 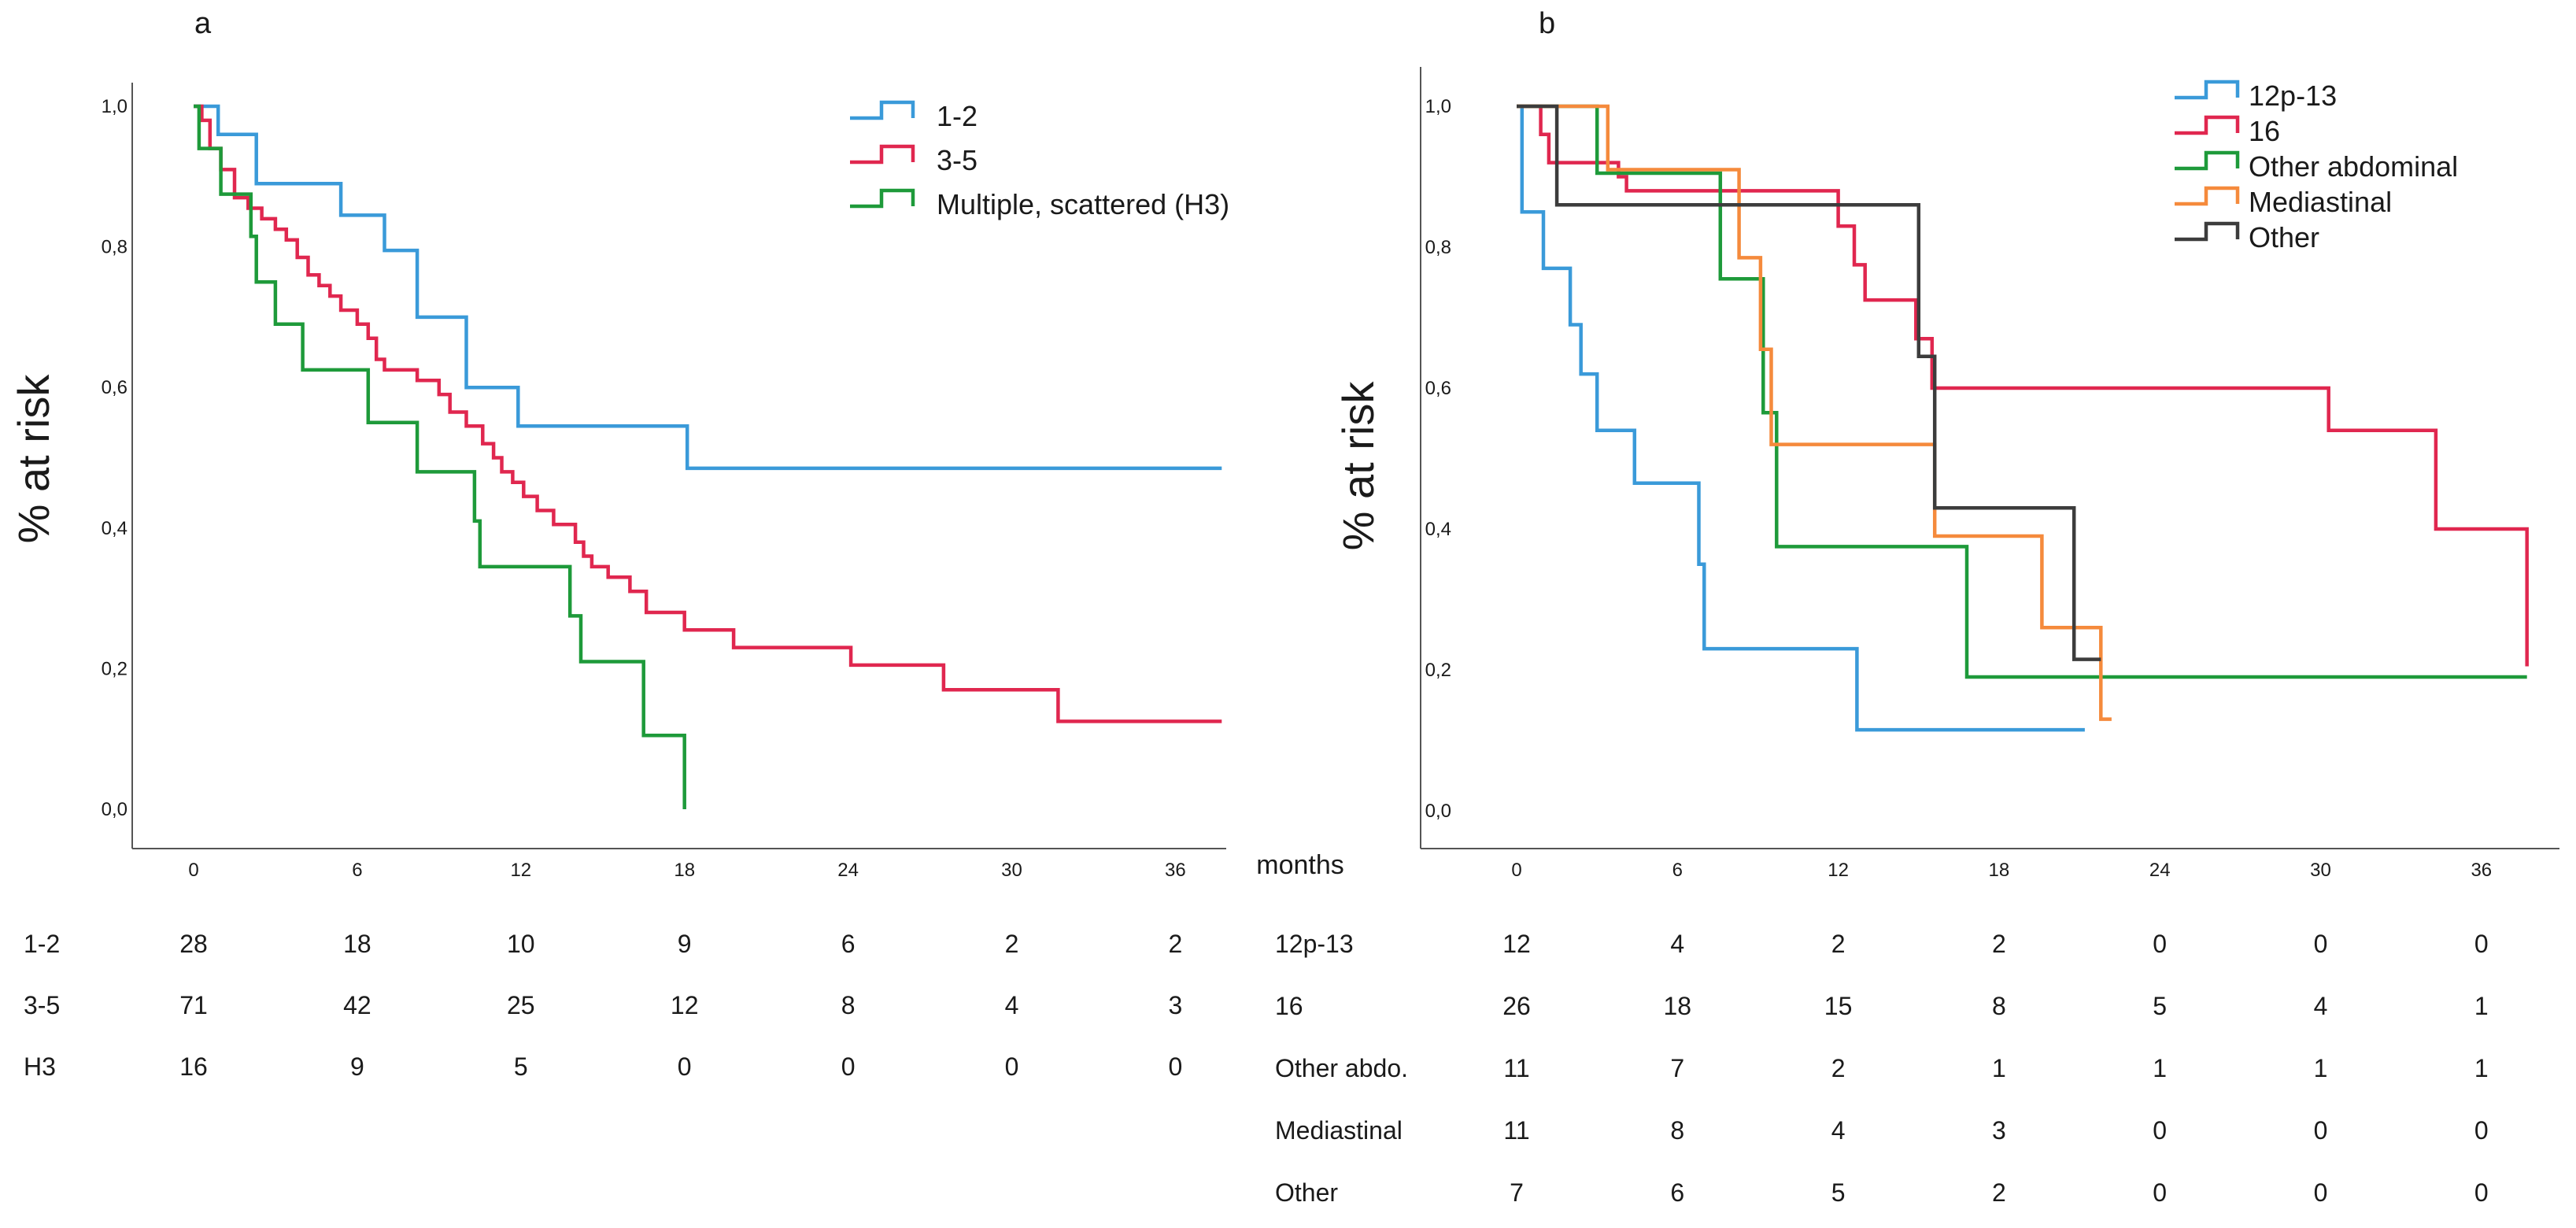 What do you see at coordinates (848, 944) in the screenshot?
I see `panel-a-risk-value: 6` at bounding box center [848, 944].